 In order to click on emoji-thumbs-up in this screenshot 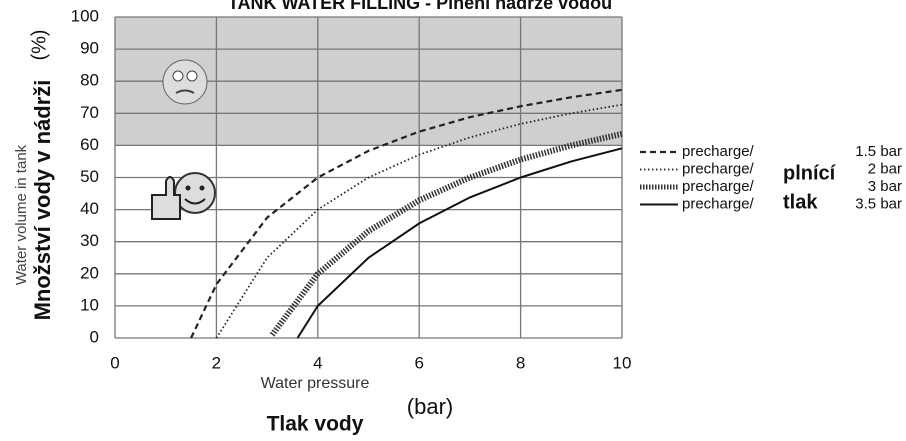, I will do `click(183, 196)`.